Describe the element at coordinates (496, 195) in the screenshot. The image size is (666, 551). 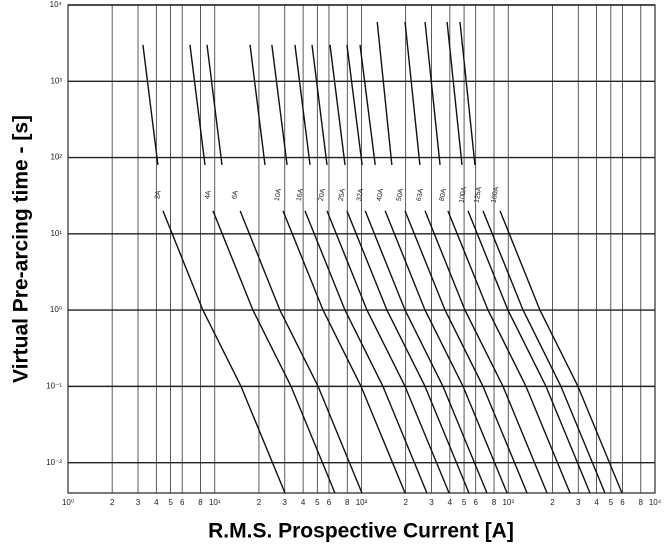
I see `curve-label: 160A` at that location.